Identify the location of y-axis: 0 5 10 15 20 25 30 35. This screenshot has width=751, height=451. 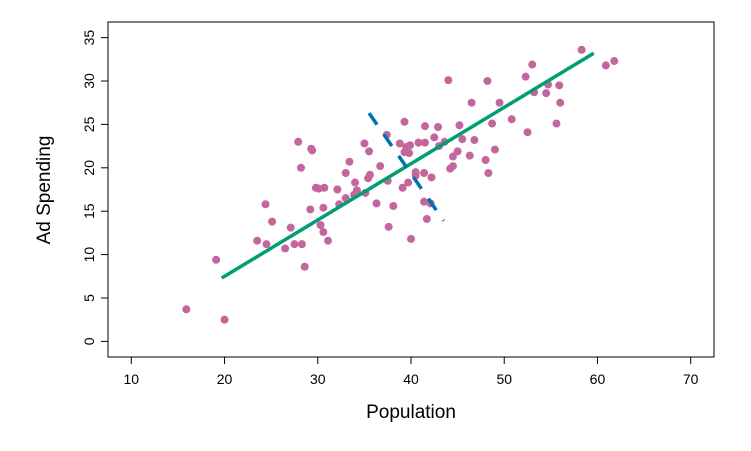
(95, 187).